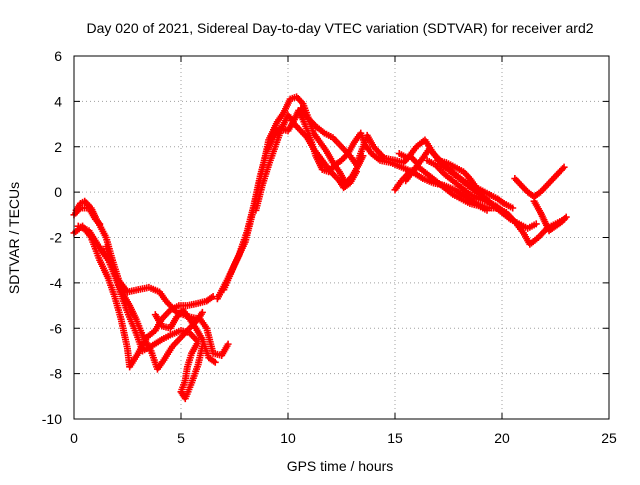 Image resolution: width=640 pixels, height=485 pixels. Describe the element at coordinates (288, 438) in the screenshot. I see `x-tick-label: 10` at that location.